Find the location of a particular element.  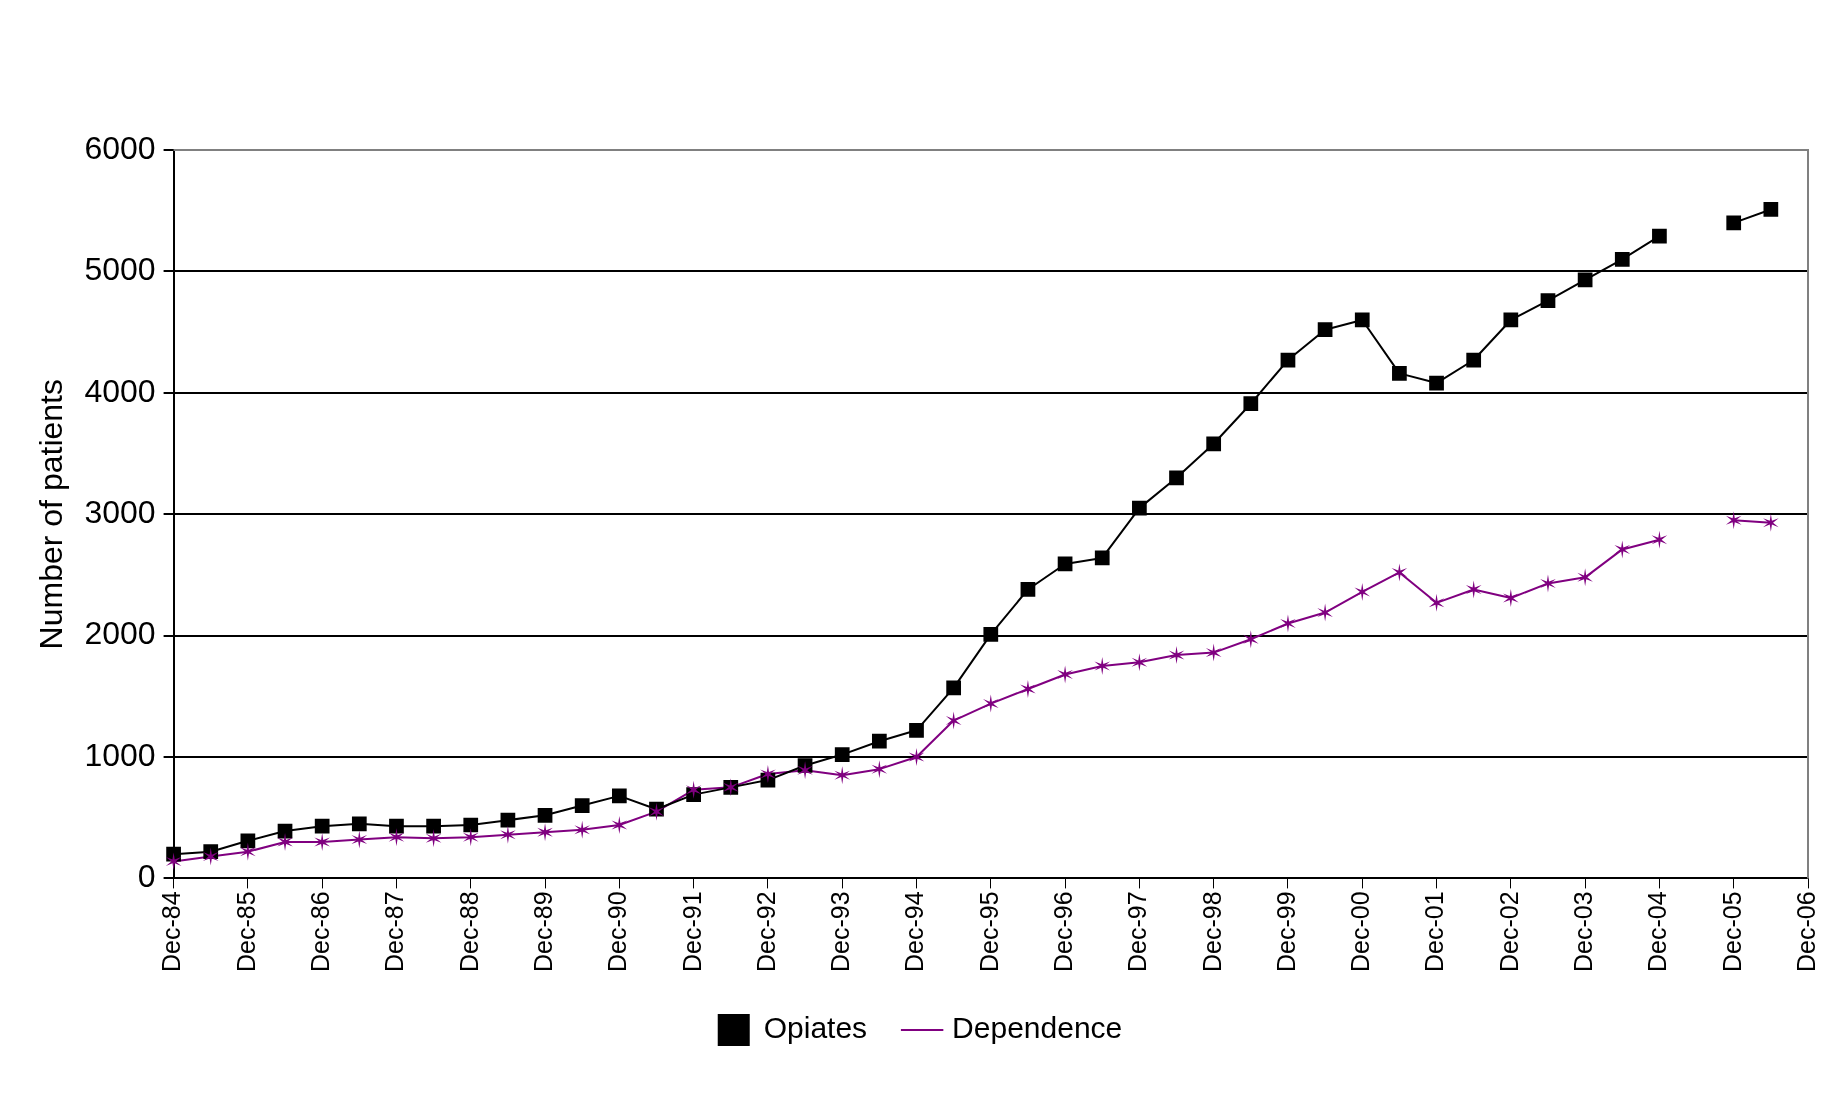

x-tick-label: Dec-90 is located at coordinates (617, 931).